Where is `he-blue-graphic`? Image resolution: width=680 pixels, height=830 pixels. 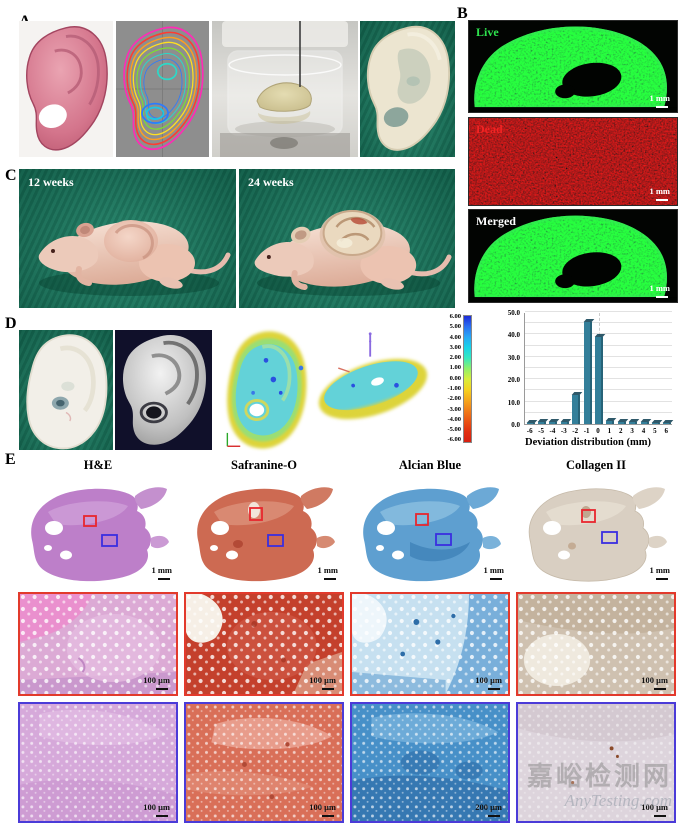
he-blue-graphic is located at coordinates (98, 762).